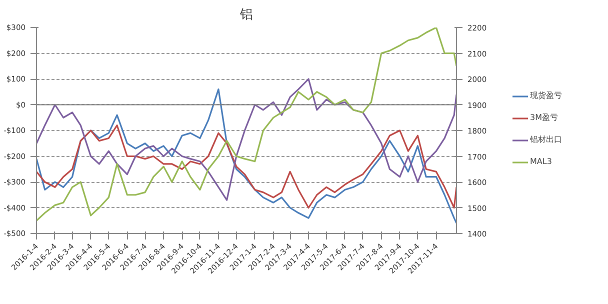 This screenshot has height=304, width=608. Describe the element at coordinates (541, 161) in the screenshot. I see `legend-label: MAL3` at that location.